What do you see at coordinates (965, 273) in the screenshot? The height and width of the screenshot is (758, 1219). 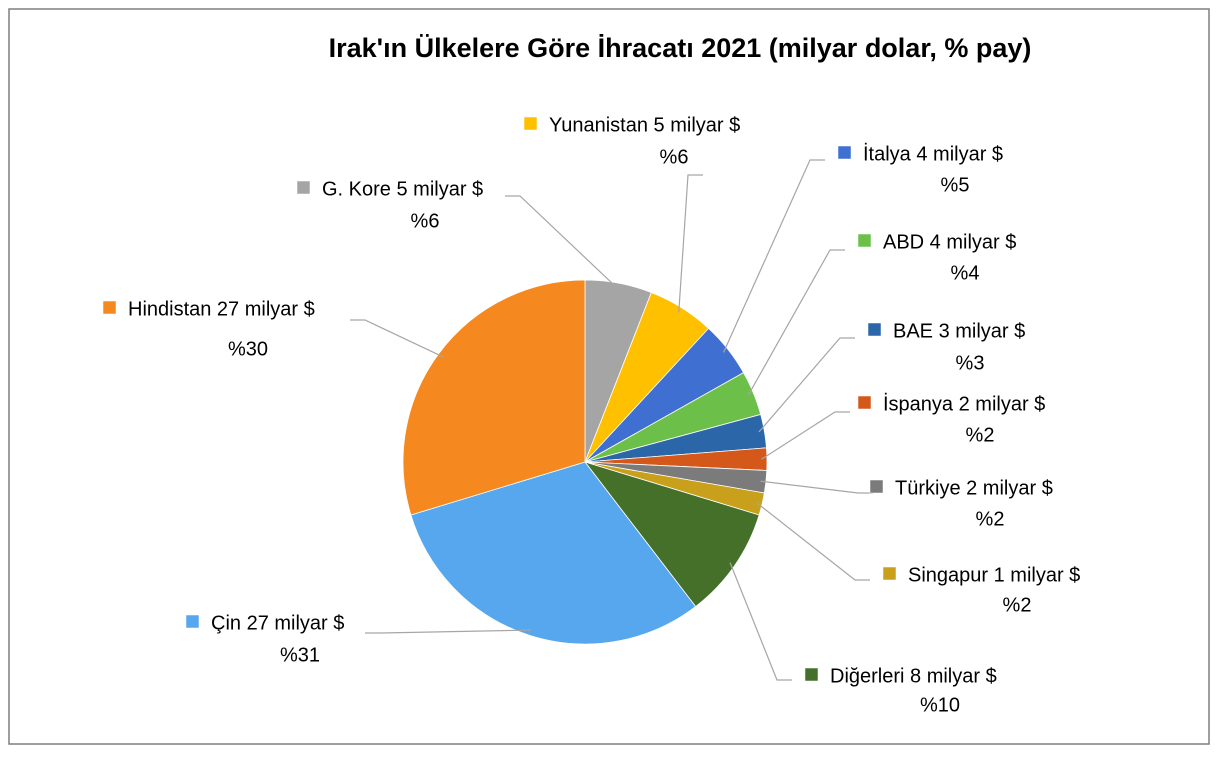 I see `slice-value-label: %4` at bounding box center [965, 273].